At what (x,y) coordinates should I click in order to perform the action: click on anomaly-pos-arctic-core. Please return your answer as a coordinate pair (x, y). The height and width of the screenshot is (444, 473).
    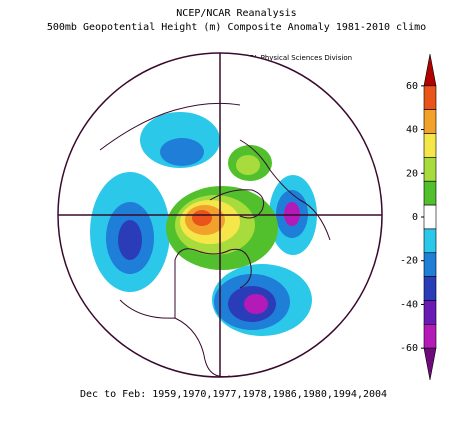
    Looking at the image, I should click on (202, 218).